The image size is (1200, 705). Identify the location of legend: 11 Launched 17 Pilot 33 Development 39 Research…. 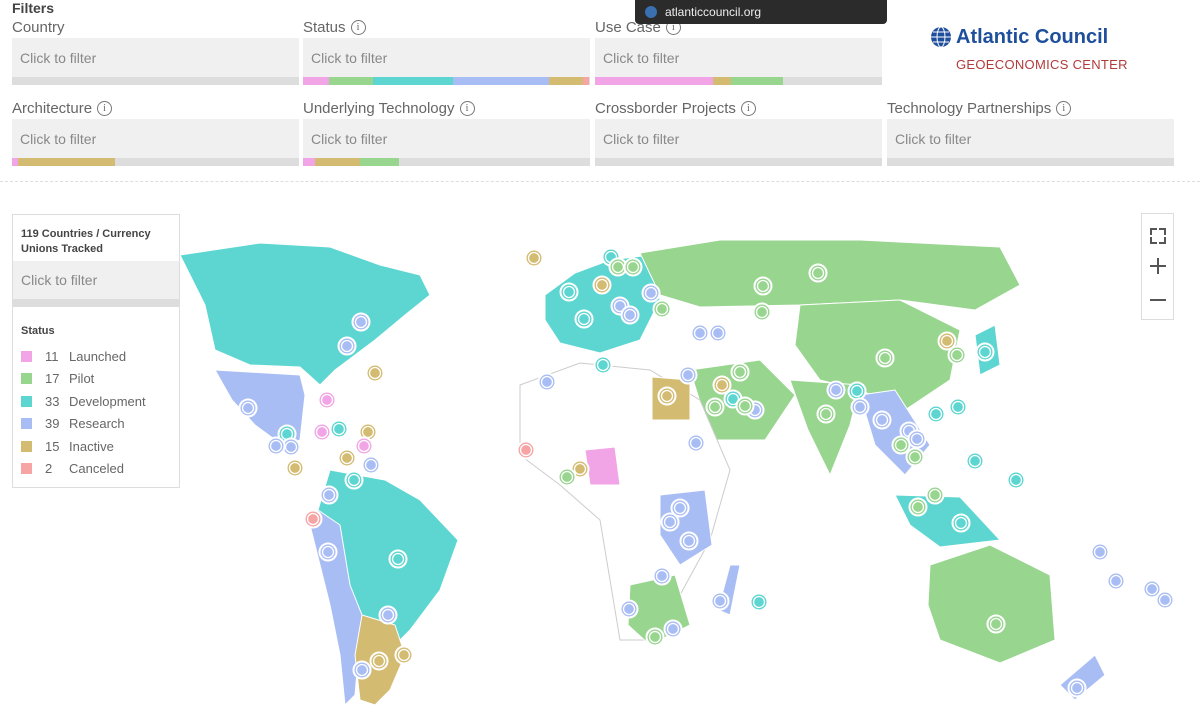
(96, 412).